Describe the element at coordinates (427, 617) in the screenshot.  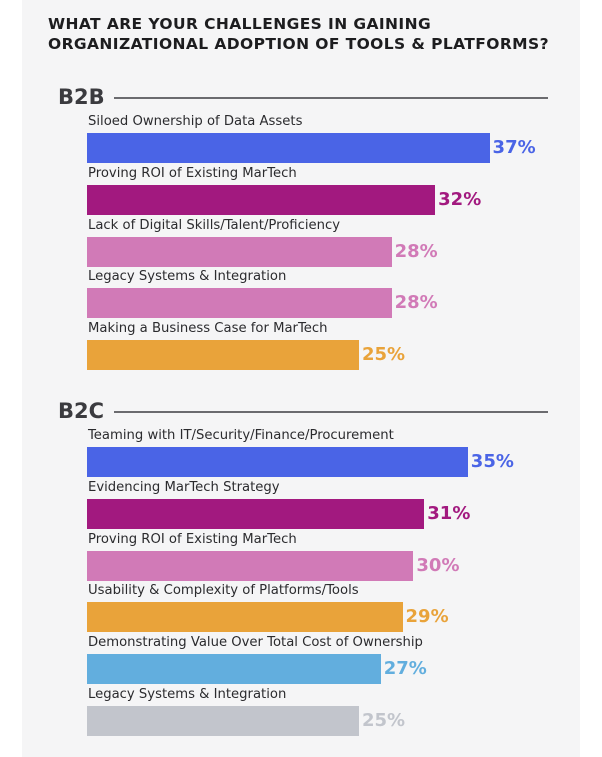
I see `bar-value-label: 29%` at that location.